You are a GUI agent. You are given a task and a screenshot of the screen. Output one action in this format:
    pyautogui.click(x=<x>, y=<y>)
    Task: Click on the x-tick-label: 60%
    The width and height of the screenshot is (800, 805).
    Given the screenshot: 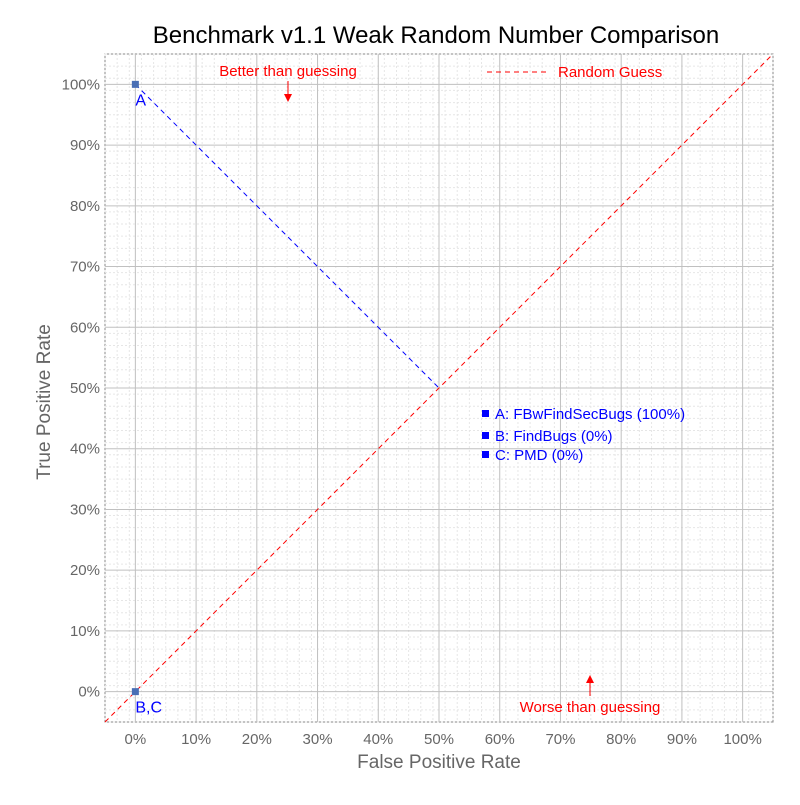 What is the action you would take?
    pyautogui.click(x=500, y=739)
    